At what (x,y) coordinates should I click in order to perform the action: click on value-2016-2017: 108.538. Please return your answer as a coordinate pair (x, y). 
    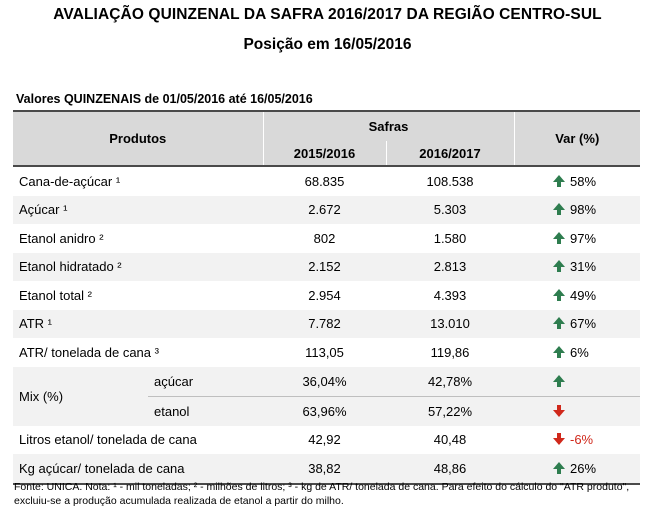
    Looking at the image, I should click on (450, 180).